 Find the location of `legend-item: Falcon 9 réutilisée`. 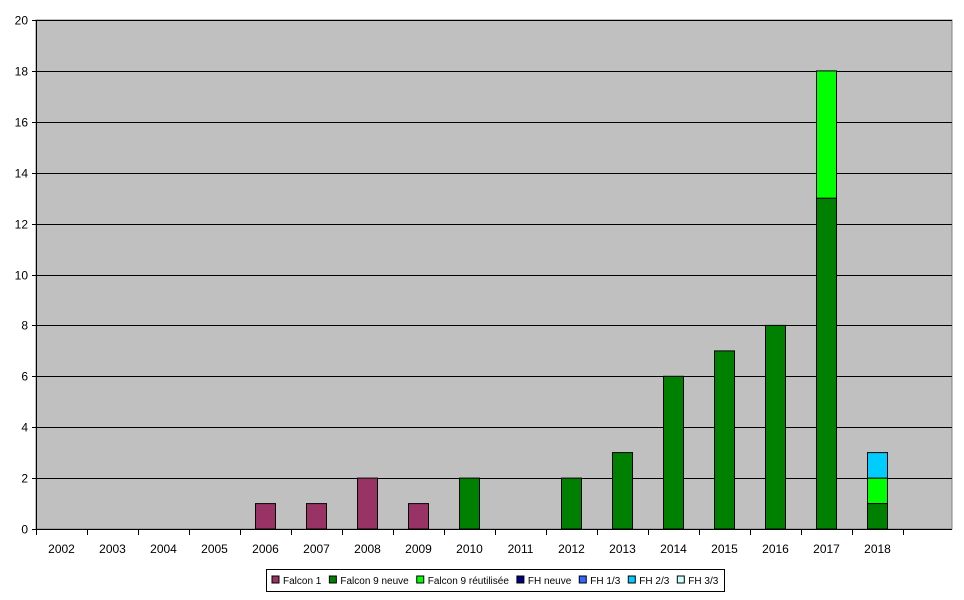

legend-item: Falcon 9 réutilisée is located at coordinates (463, 581).